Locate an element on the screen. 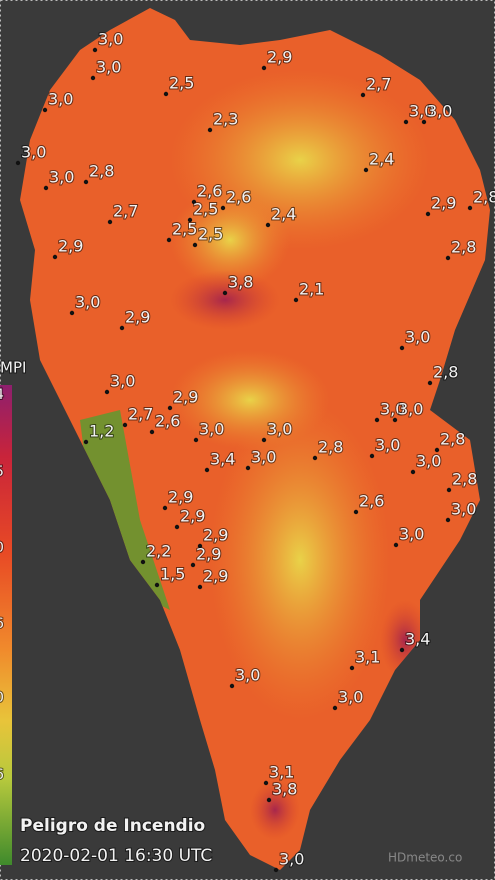 The width and height of the screenshot is (495, 880). point-label: 3,1 is located at coordinates (281, 772).